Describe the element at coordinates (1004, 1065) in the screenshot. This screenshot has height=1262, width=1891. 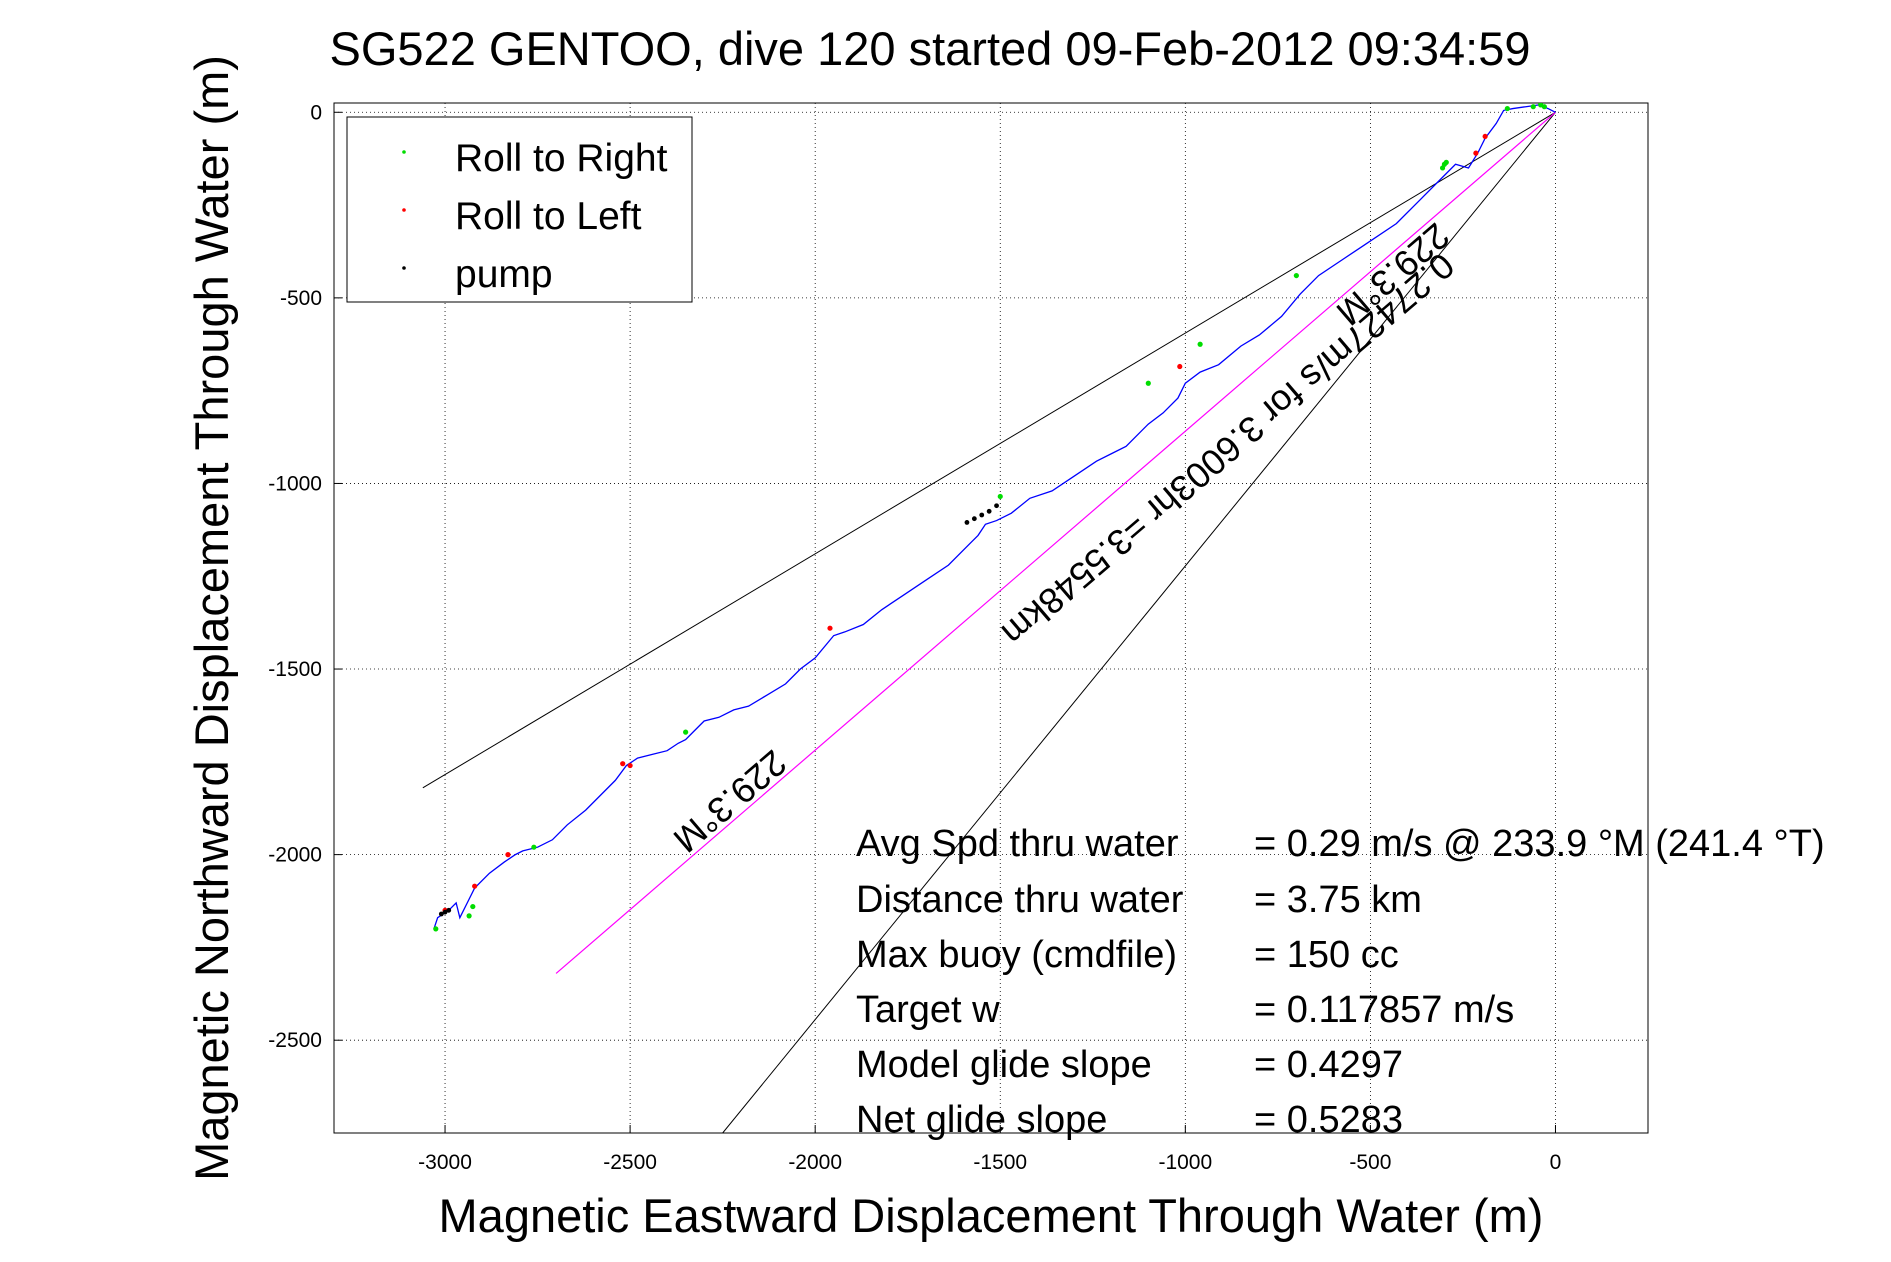
I see `stat-label-model-glide: Model glide slope` at that location.